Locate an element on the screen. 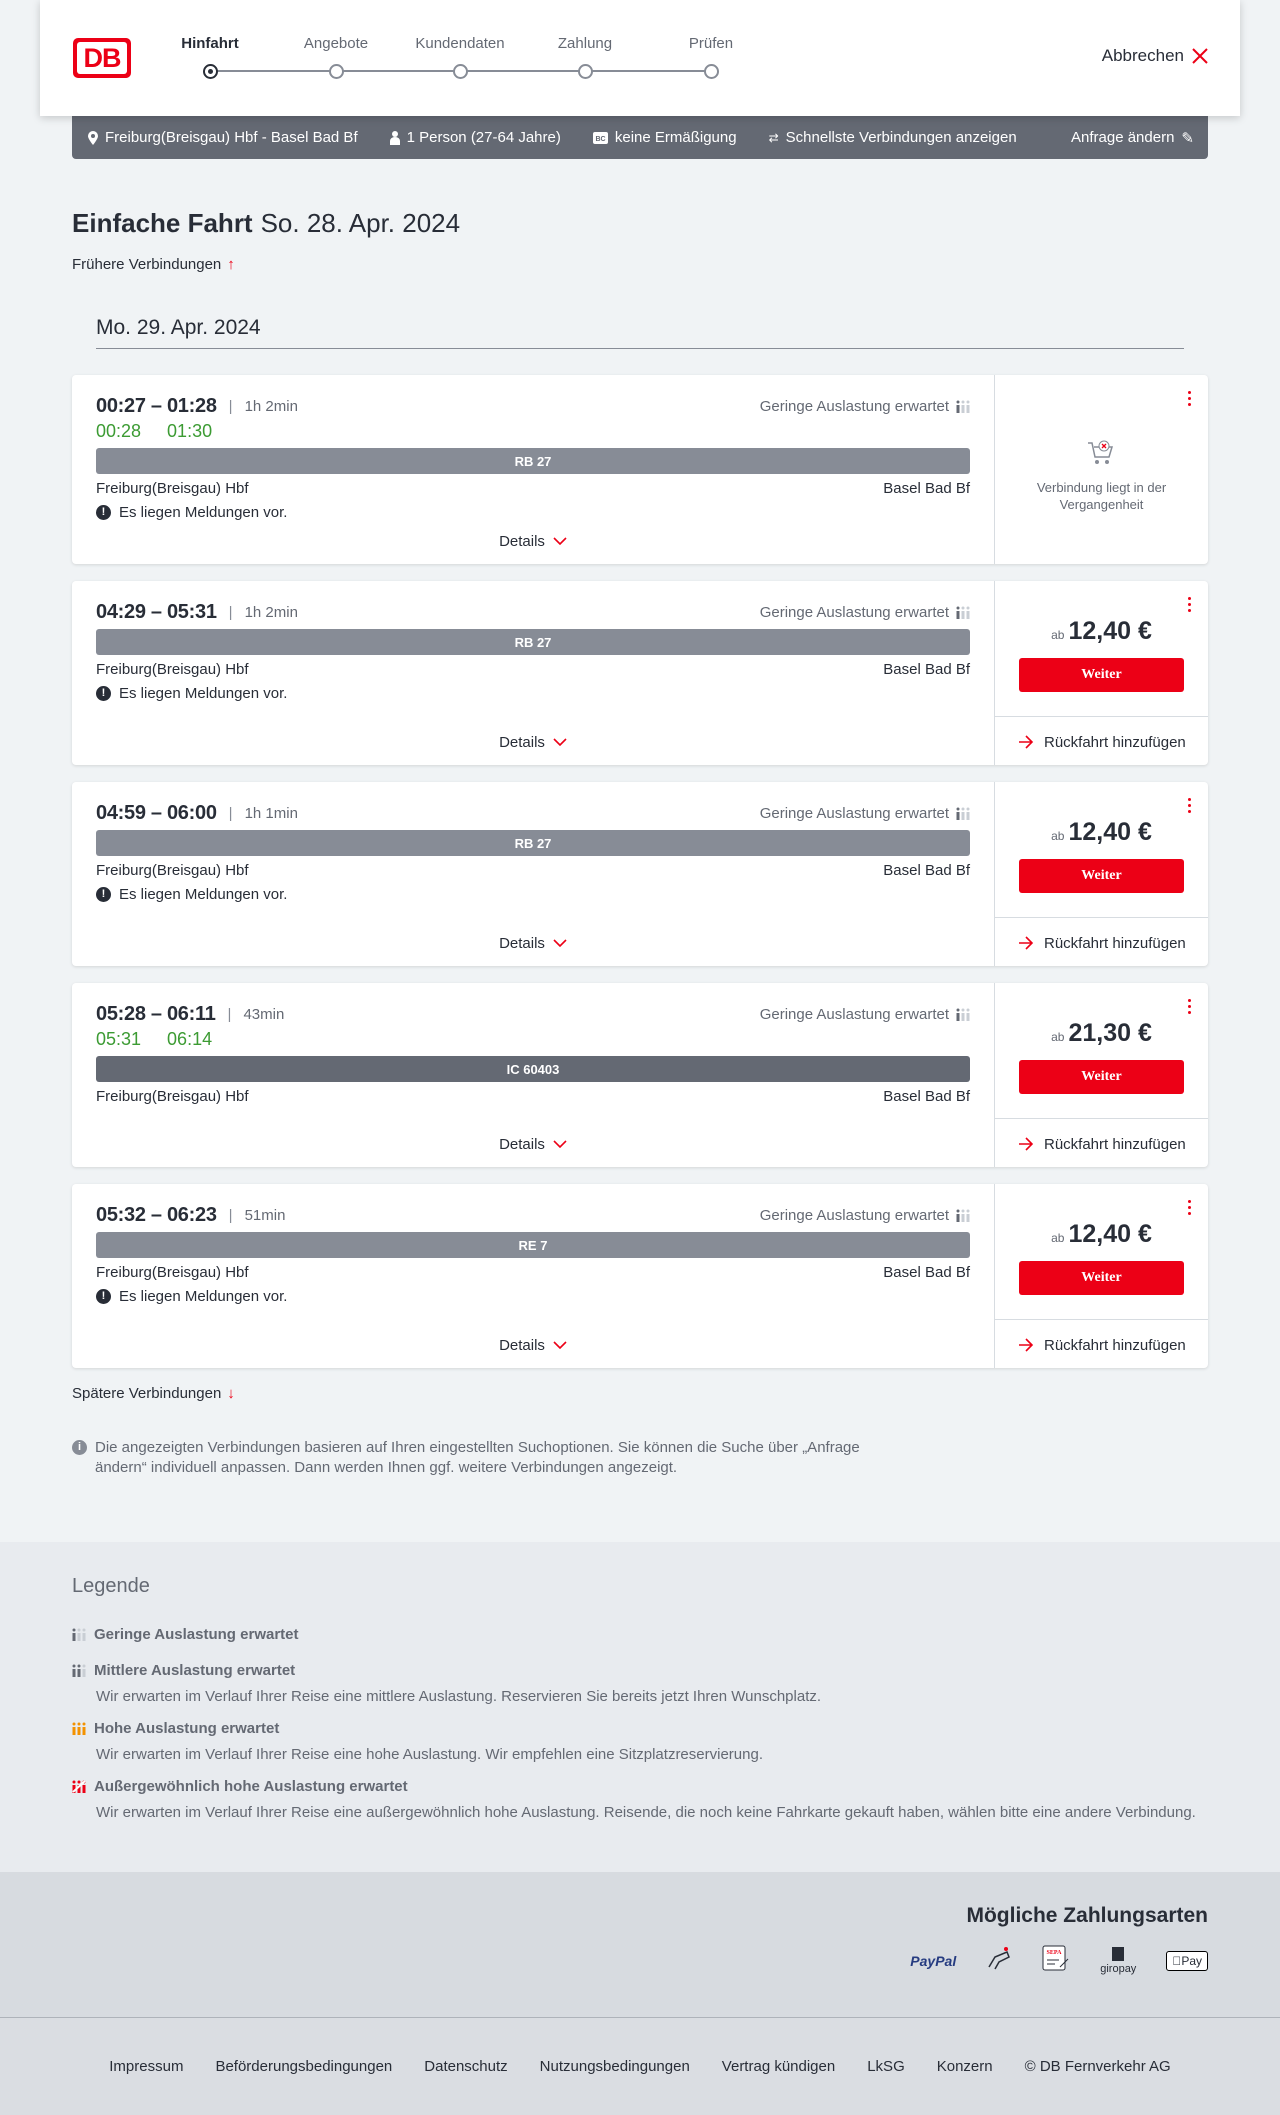  route-summary: Freiburg(Breisgau) Hbf - Basel Bad Bf is located at coordinates (223, 137).